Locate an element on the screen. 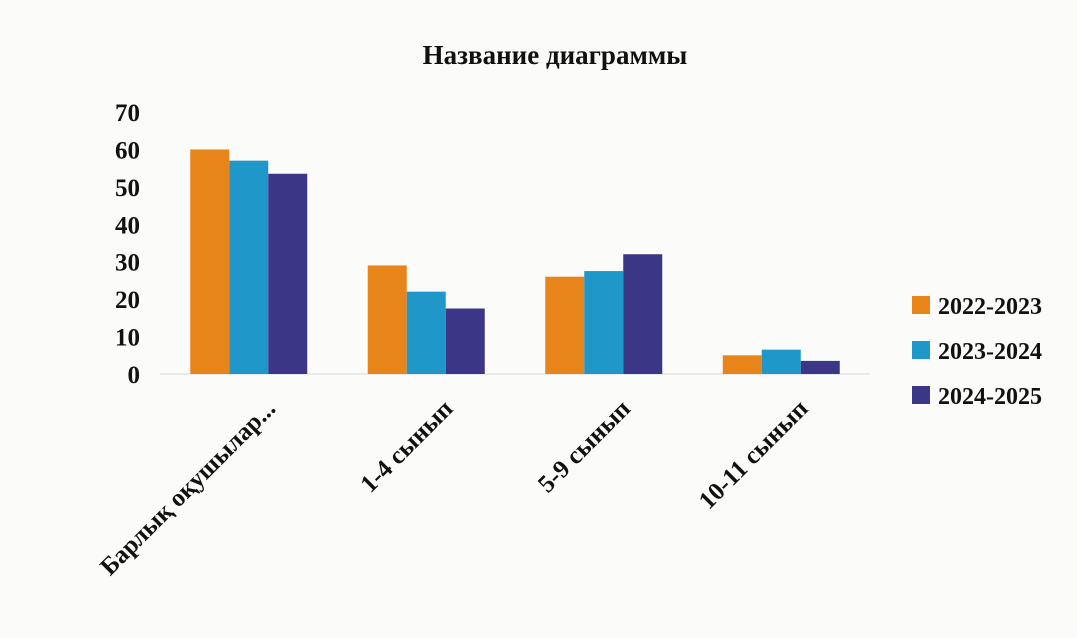 This screenshot has height=638, width=1077. y-tick-label: 50 is located at coordinates (127, 188).